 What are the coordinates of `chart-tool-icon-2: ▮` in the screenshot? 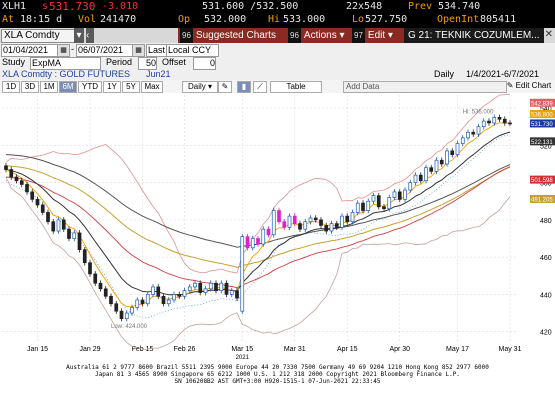 It's located at (244, 87).